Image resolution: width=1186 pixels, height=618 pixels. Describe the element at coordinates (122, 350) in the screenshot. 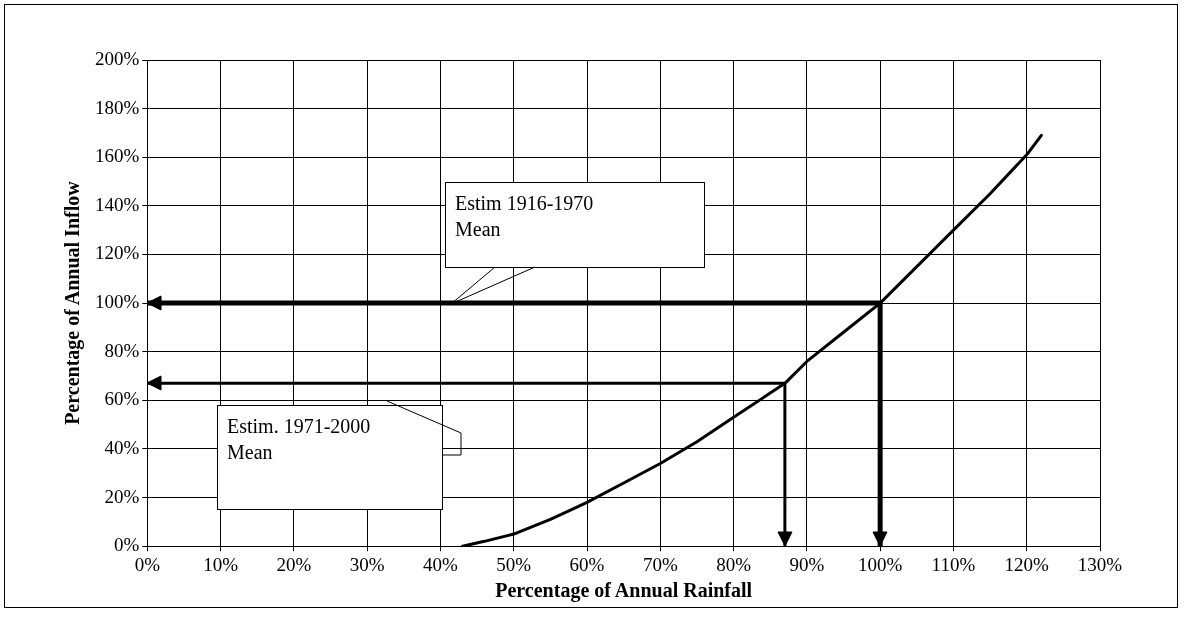

I see `y-tick-label: 80%` at that location.